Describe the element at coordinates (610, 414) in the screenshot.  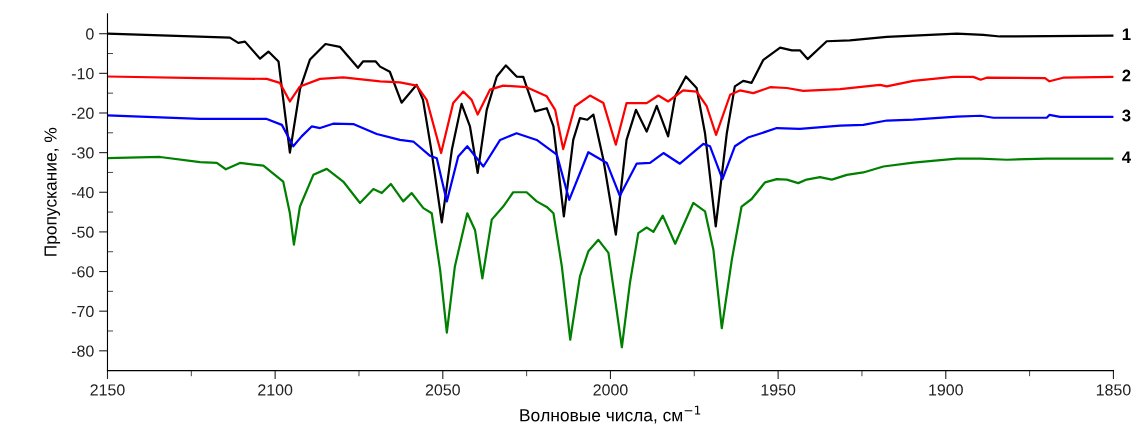
I see `x-axis-title: Волновые числа, см$^{−1}$` at that location.